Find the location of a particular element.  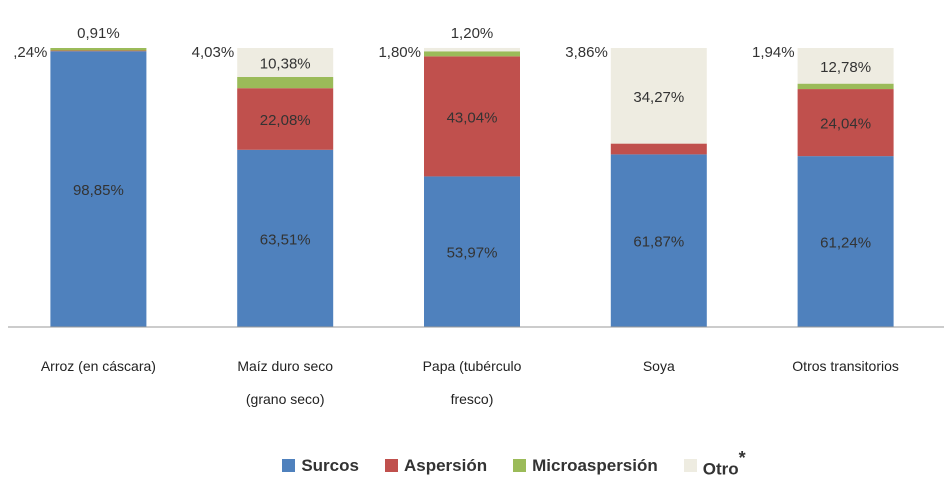

data-label: 61,24% is located at coordinates (845, 243).